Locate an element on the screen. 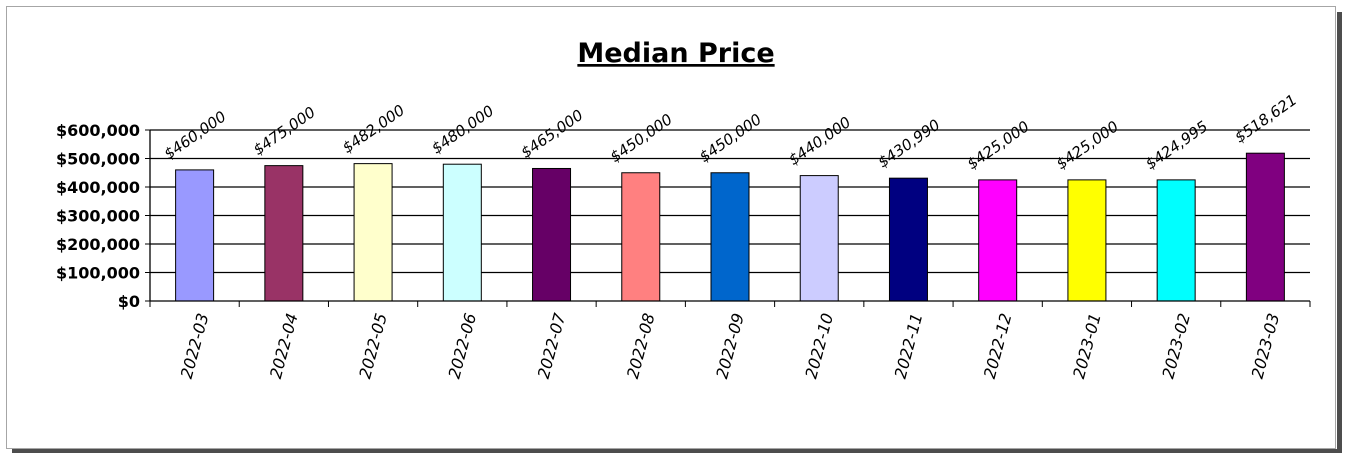  y-tick-label: $300,000 is located at coordinates (98, 216).